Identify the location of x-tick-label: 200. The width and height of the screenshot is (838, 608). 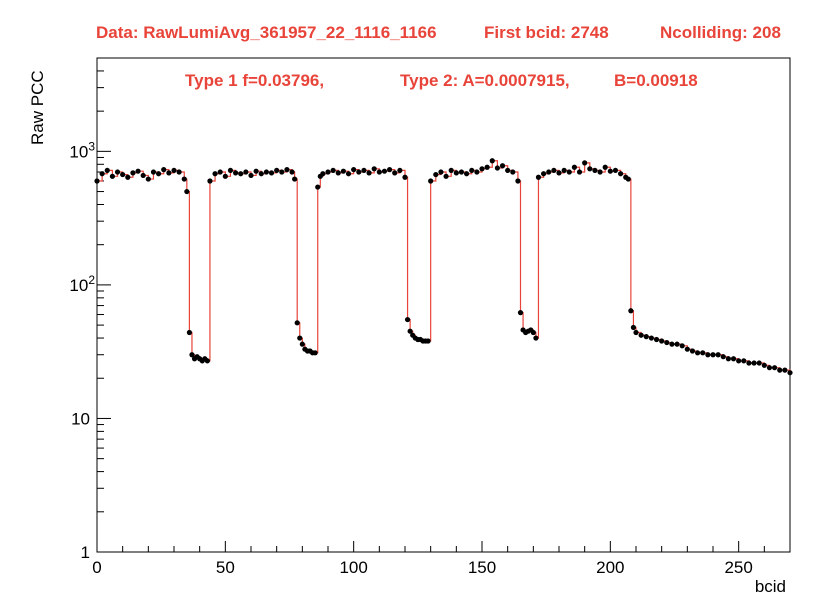
(610, 567).